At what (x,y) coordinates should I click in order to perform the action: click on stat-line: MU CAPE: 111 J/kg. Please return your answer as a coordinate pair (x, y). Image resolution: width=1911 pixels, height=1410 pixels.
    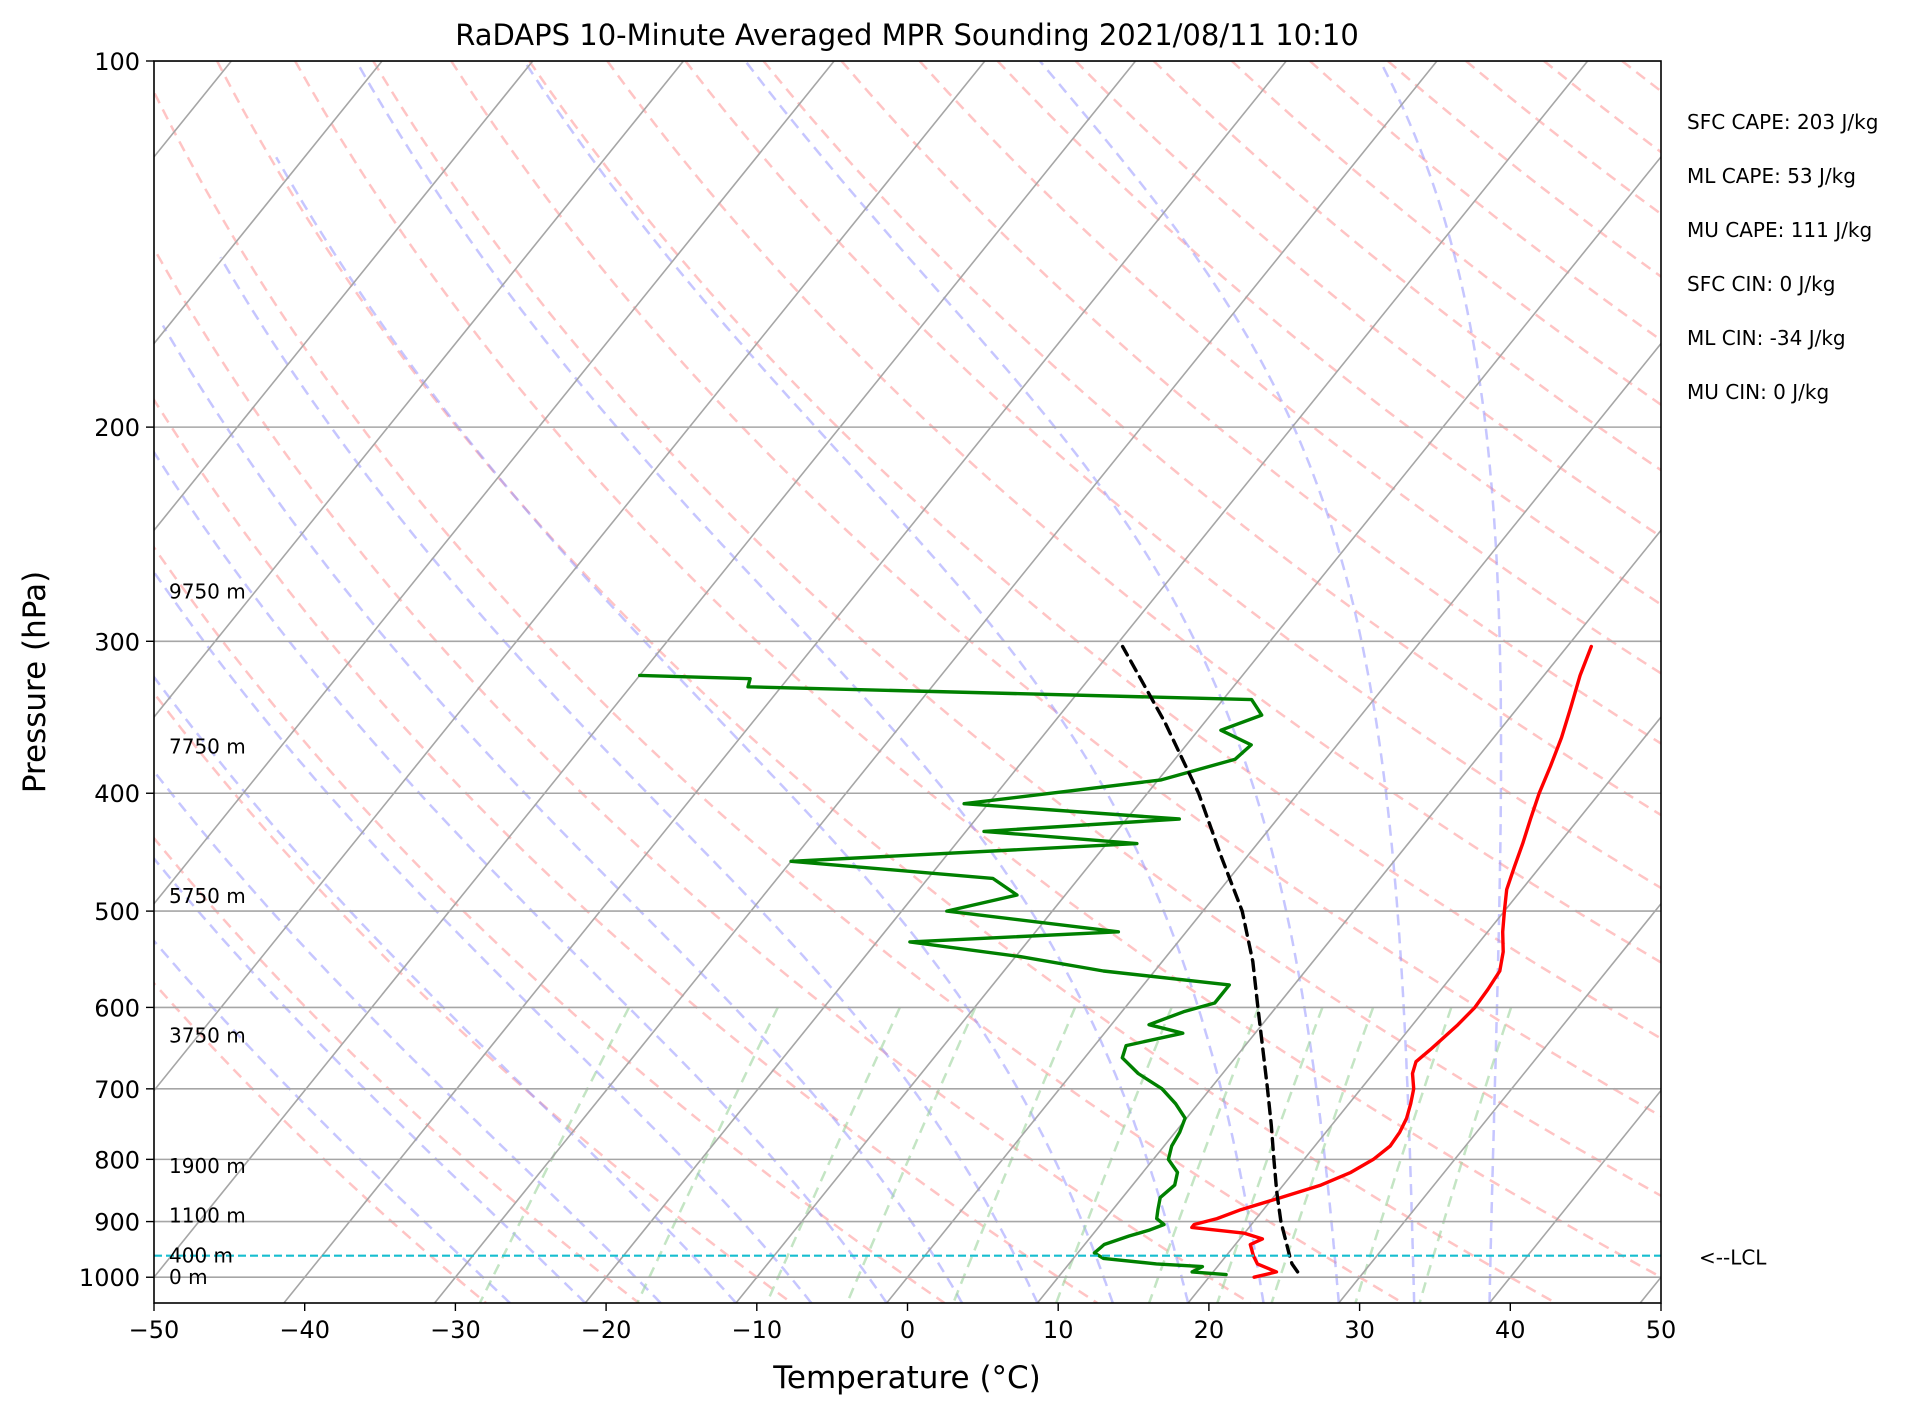
    Looking at the image, I should click on (1779, 230).